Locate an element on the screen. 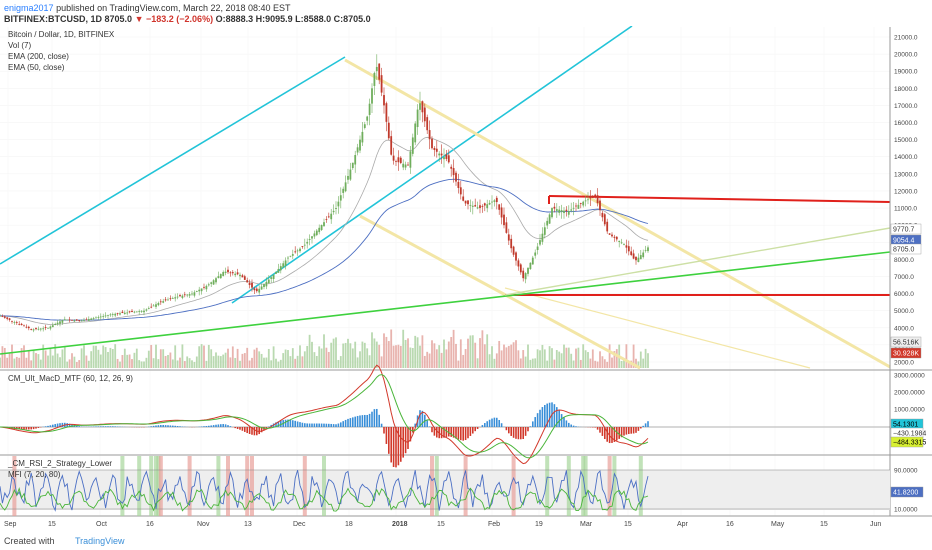 This screenshot has width=932, height=550. author-link: enigma2017 is located at coordinates (29, 8).